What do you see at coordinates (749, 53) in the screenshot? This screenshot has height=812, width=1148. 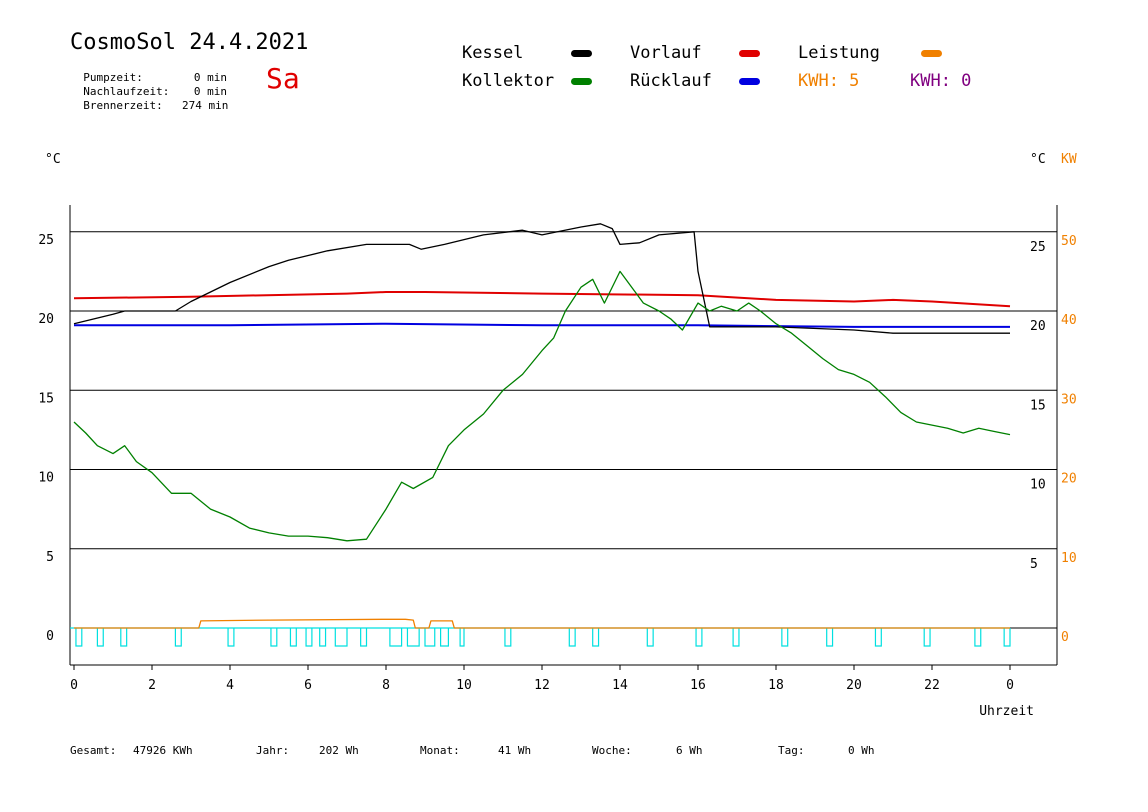 I see `legend-vorlauf-swatch` at bounding box center [749, 53].